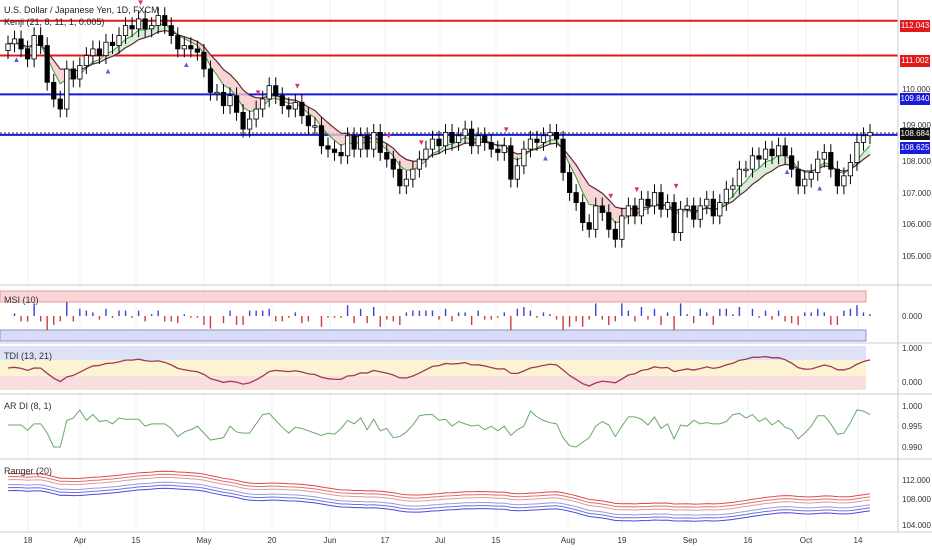 The height and width of the screenshot is (550, 932). I want to click on ardi-tick: 0.995, so click(912, 426).